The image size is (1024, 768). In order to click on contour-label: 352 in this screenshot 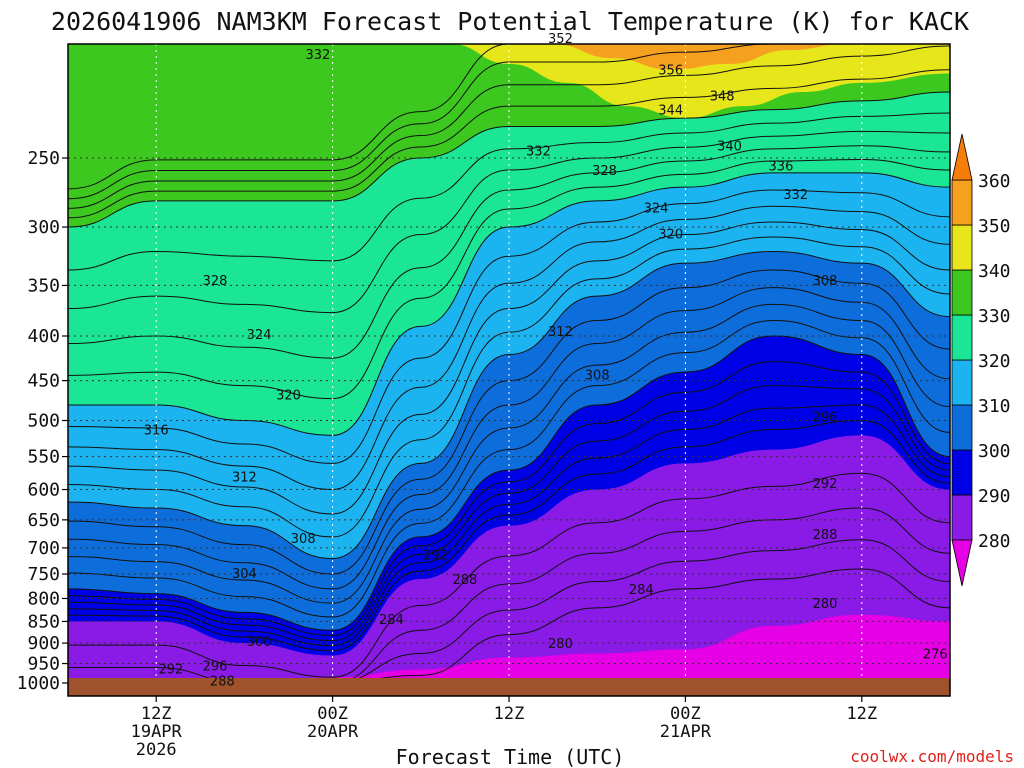, I will do `click(560, 39)`.